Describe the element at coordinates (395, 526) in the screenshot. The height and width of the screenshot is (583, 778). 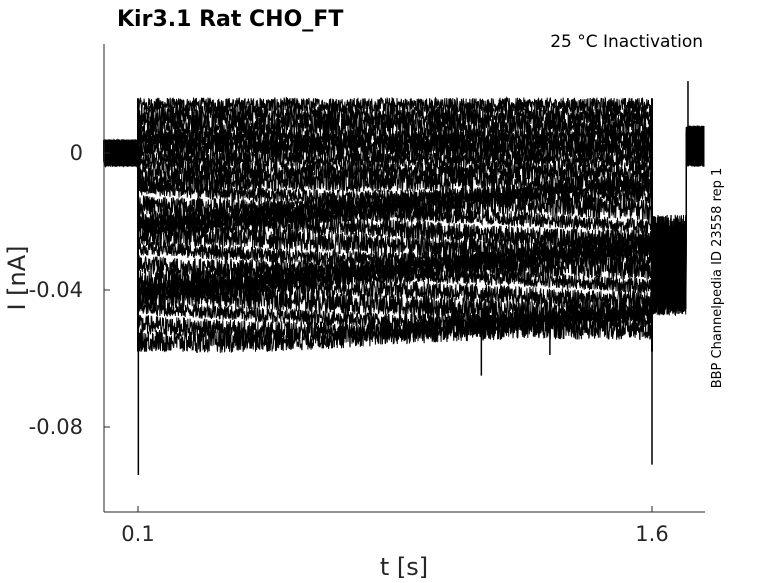
I see `x-ticks: 0.1 1.6` at that location.